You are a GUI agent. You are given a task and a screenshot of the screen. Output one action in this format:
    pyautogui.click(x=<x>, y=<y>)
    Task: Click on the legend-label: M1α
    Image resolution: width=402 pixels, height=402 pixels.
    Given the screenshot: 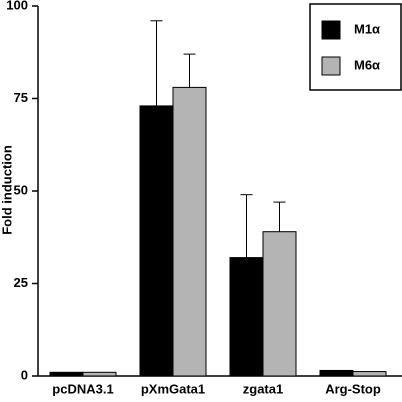 What is the action you would take?
    pyautogui.click(x=367, y=28)
    